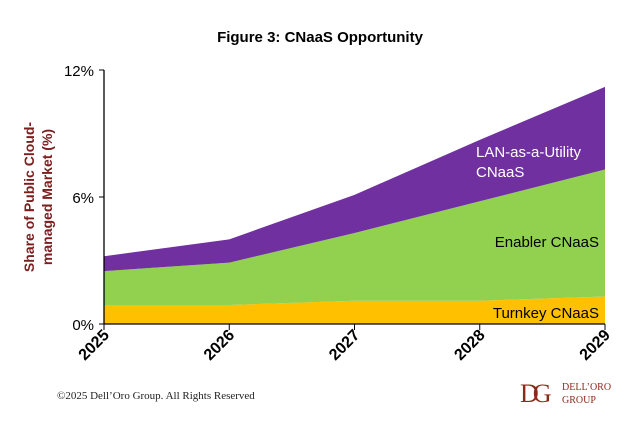  Describe the element at coordinates (83, 198) in the screenshot. I see `y-tick-label: 6%` at that location.